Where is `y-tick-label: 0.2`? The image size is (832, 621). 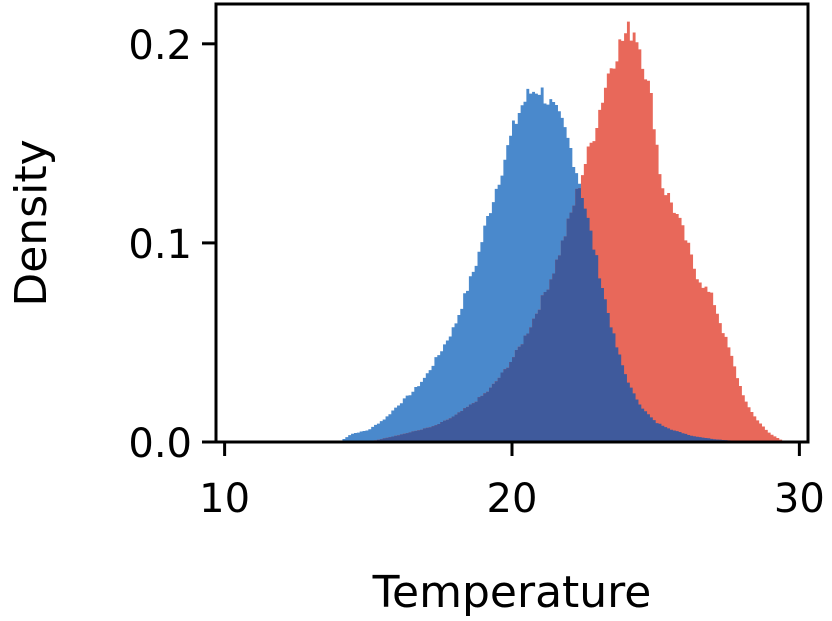 y-tick-label: 0.2 is located at coordinates (160, 46).